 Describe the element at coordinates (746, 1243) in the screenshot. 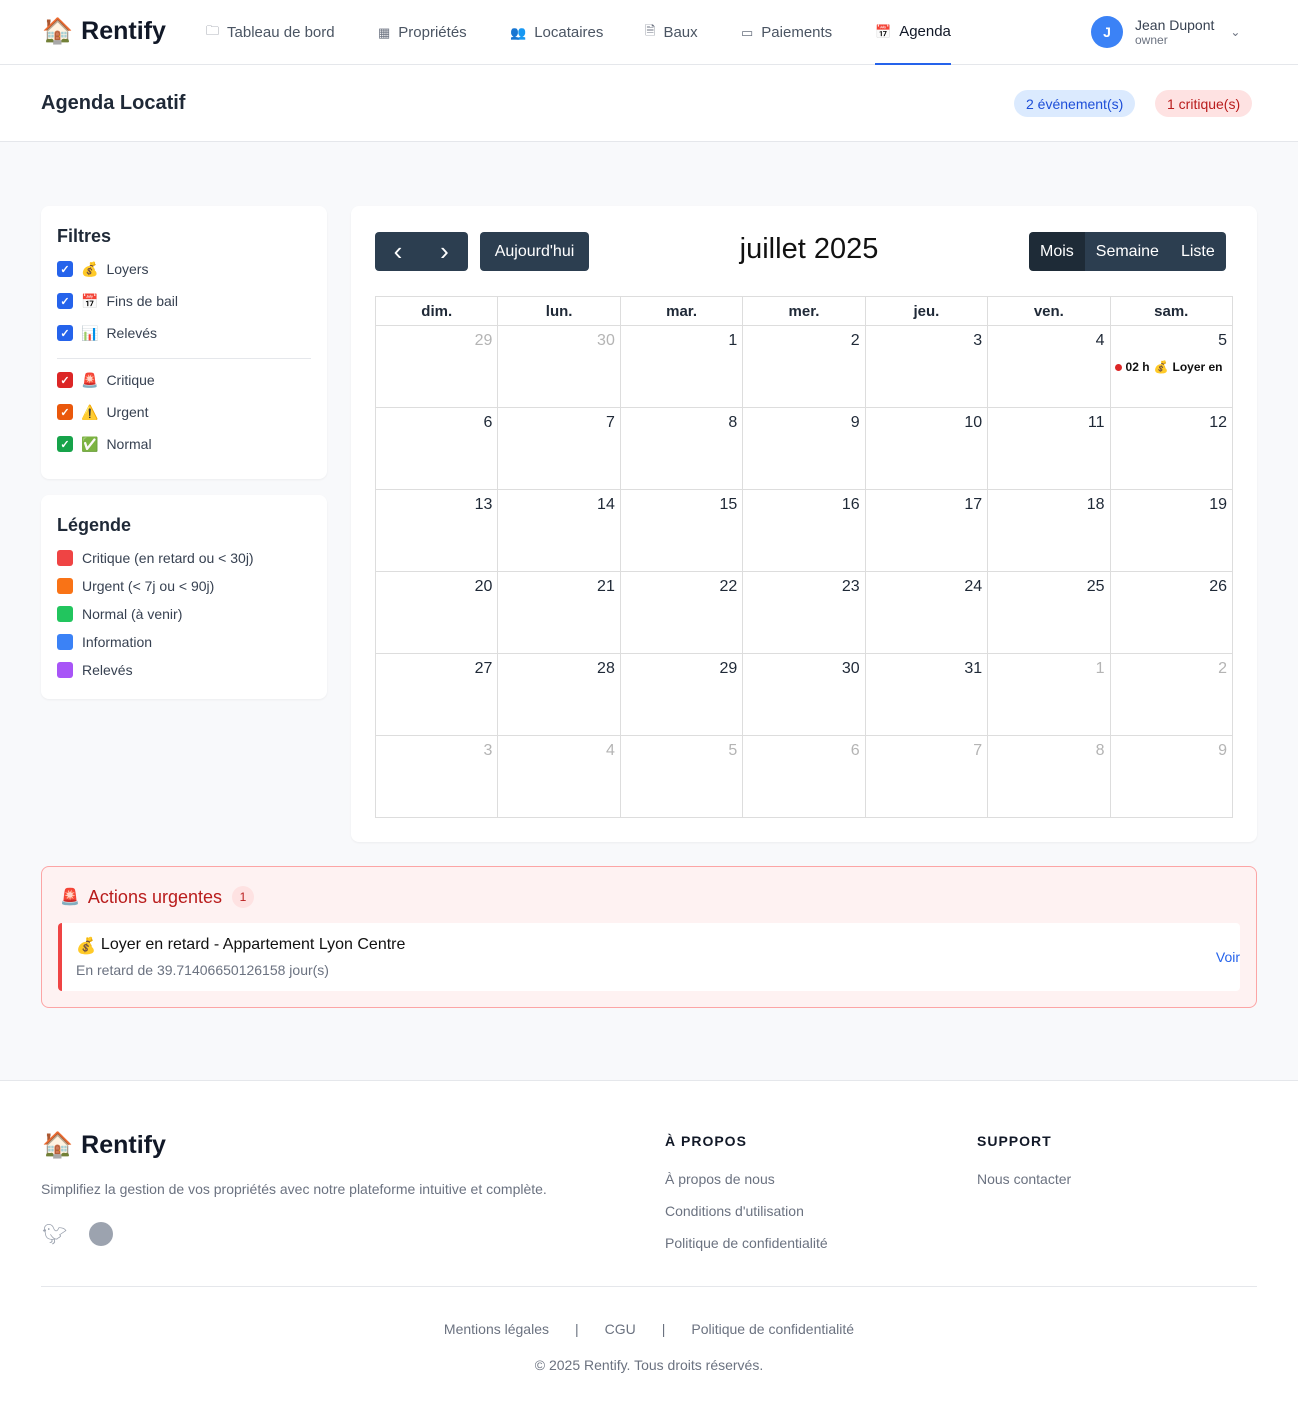

I see `footer-link: Politique de confidentialité` at that location.